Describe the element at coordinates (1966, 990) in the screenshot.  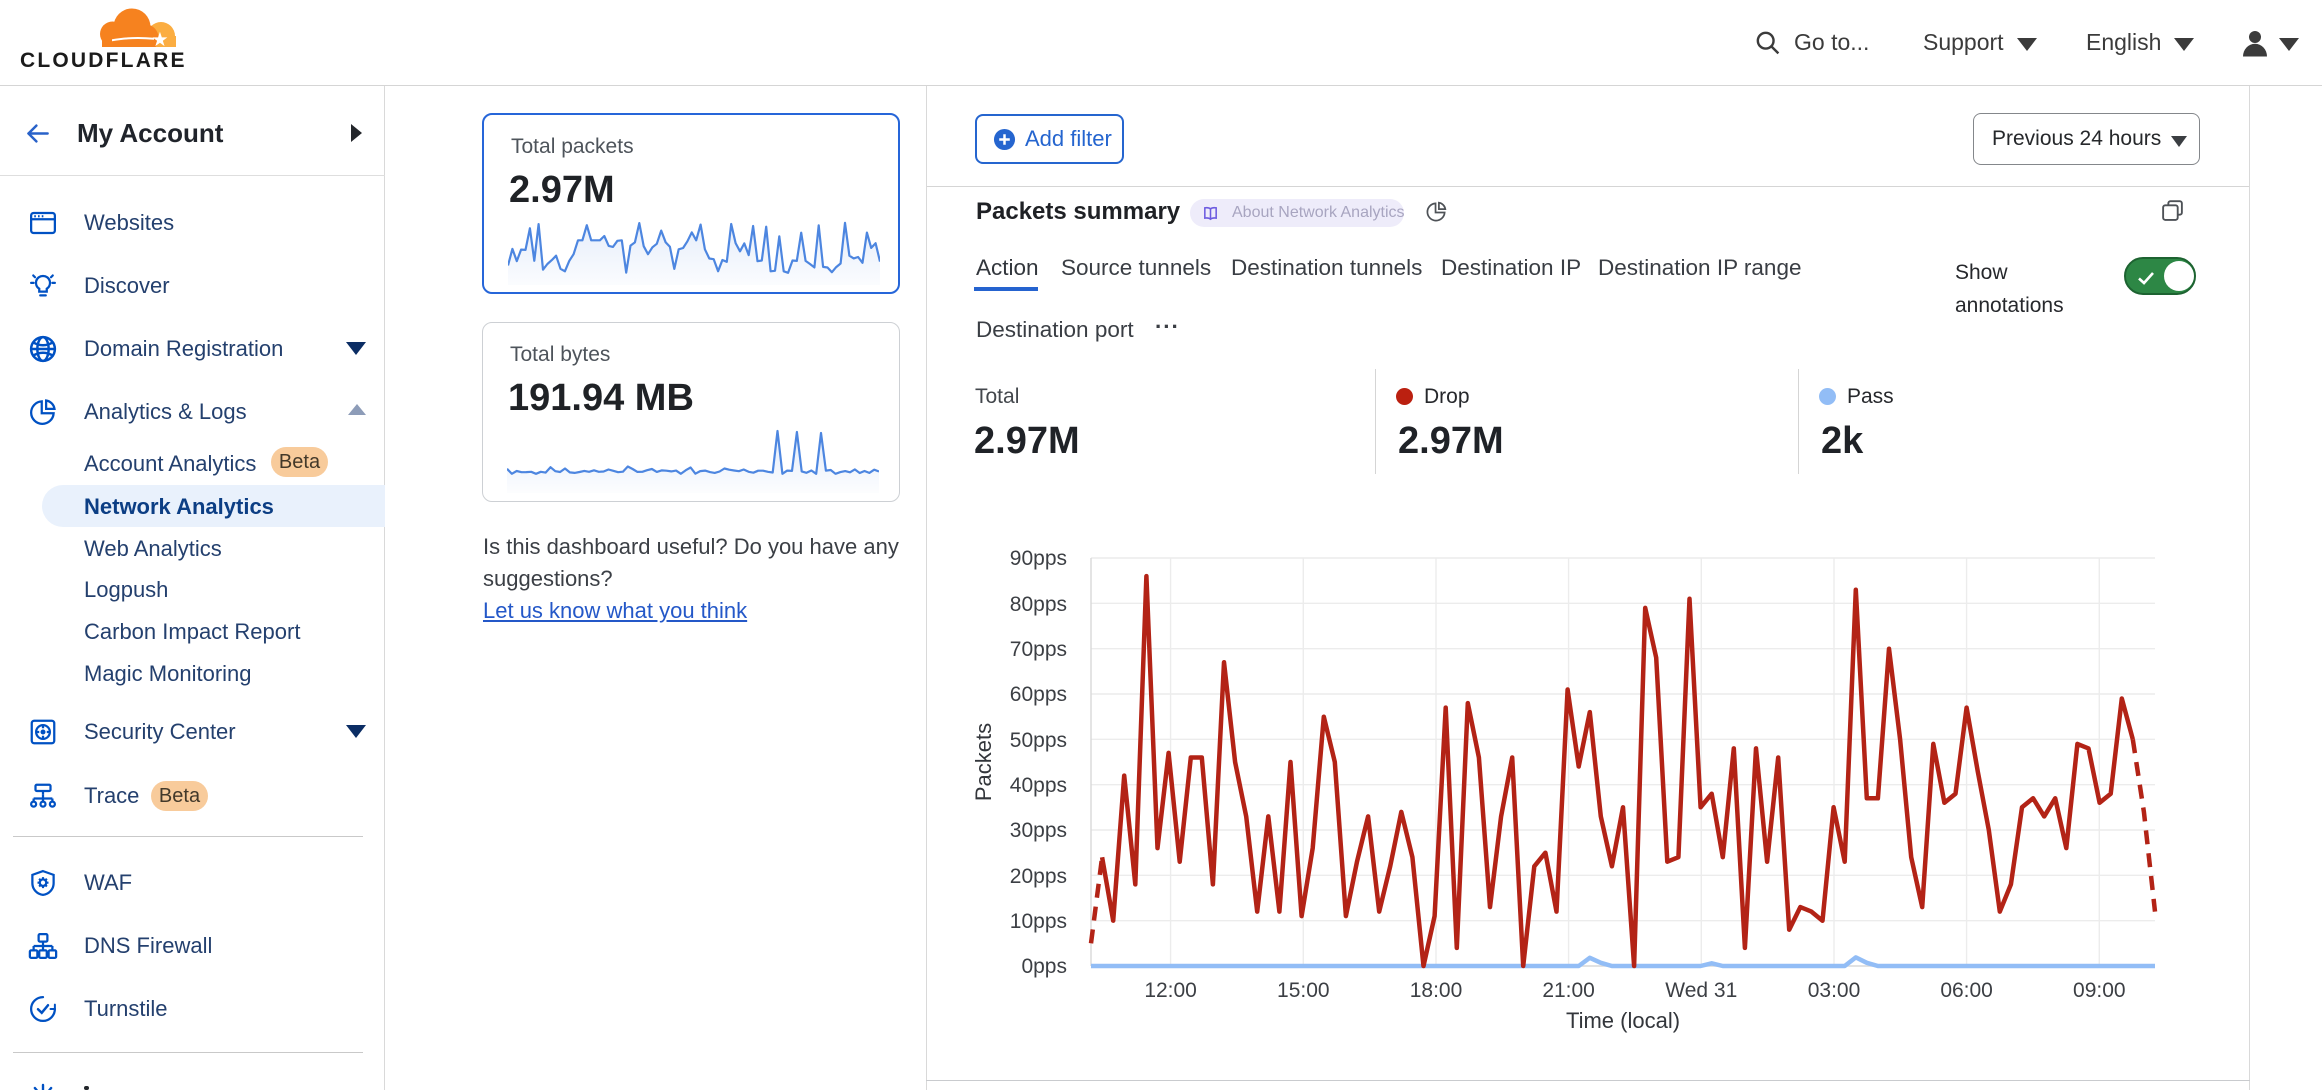
I see `svg-text: 06:00` at that location.